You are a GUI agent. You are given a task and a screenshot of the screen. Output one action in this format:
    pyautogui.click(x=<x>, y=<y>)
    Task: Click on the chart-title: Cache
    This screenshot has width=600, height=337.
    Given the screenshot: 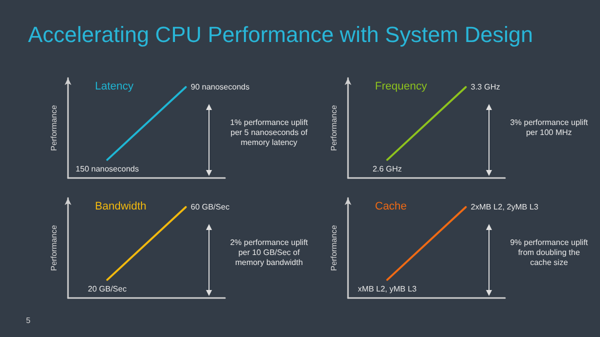 What is the action you would take?
    pyautogui.click(x=391, y=206)
    